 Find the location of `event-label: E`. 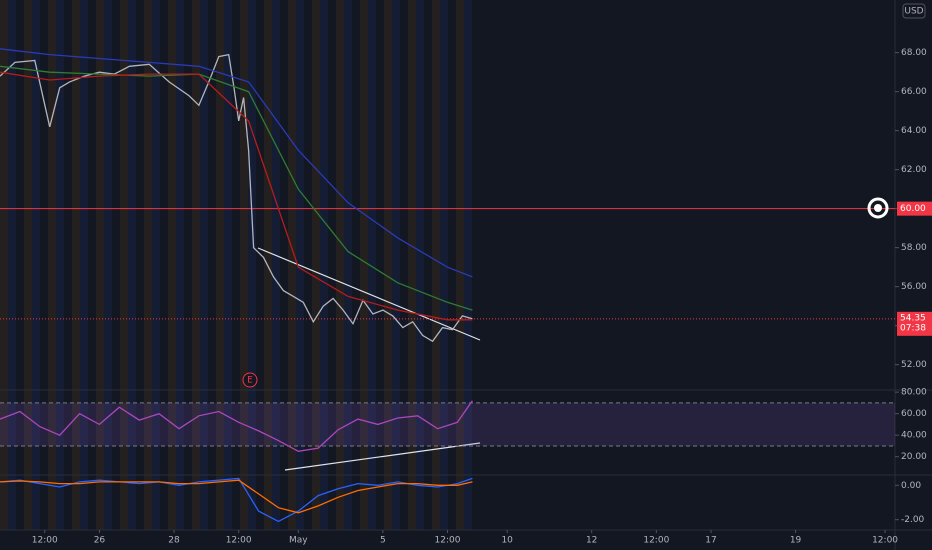

event-label: E is located at coordinates (250, 381).